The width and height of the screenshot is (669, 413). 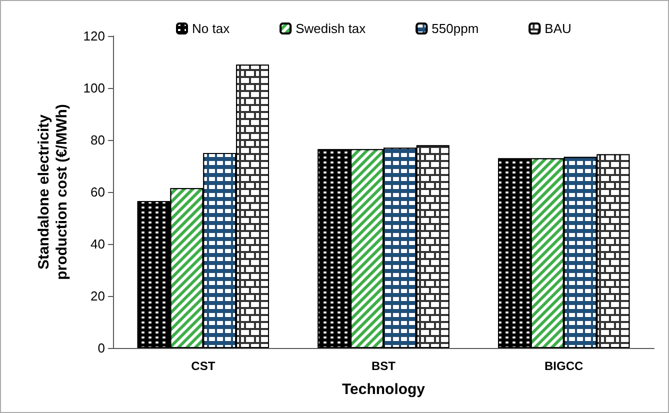 I want to click on y-tick-label: 40, so click(x=97, y=244).